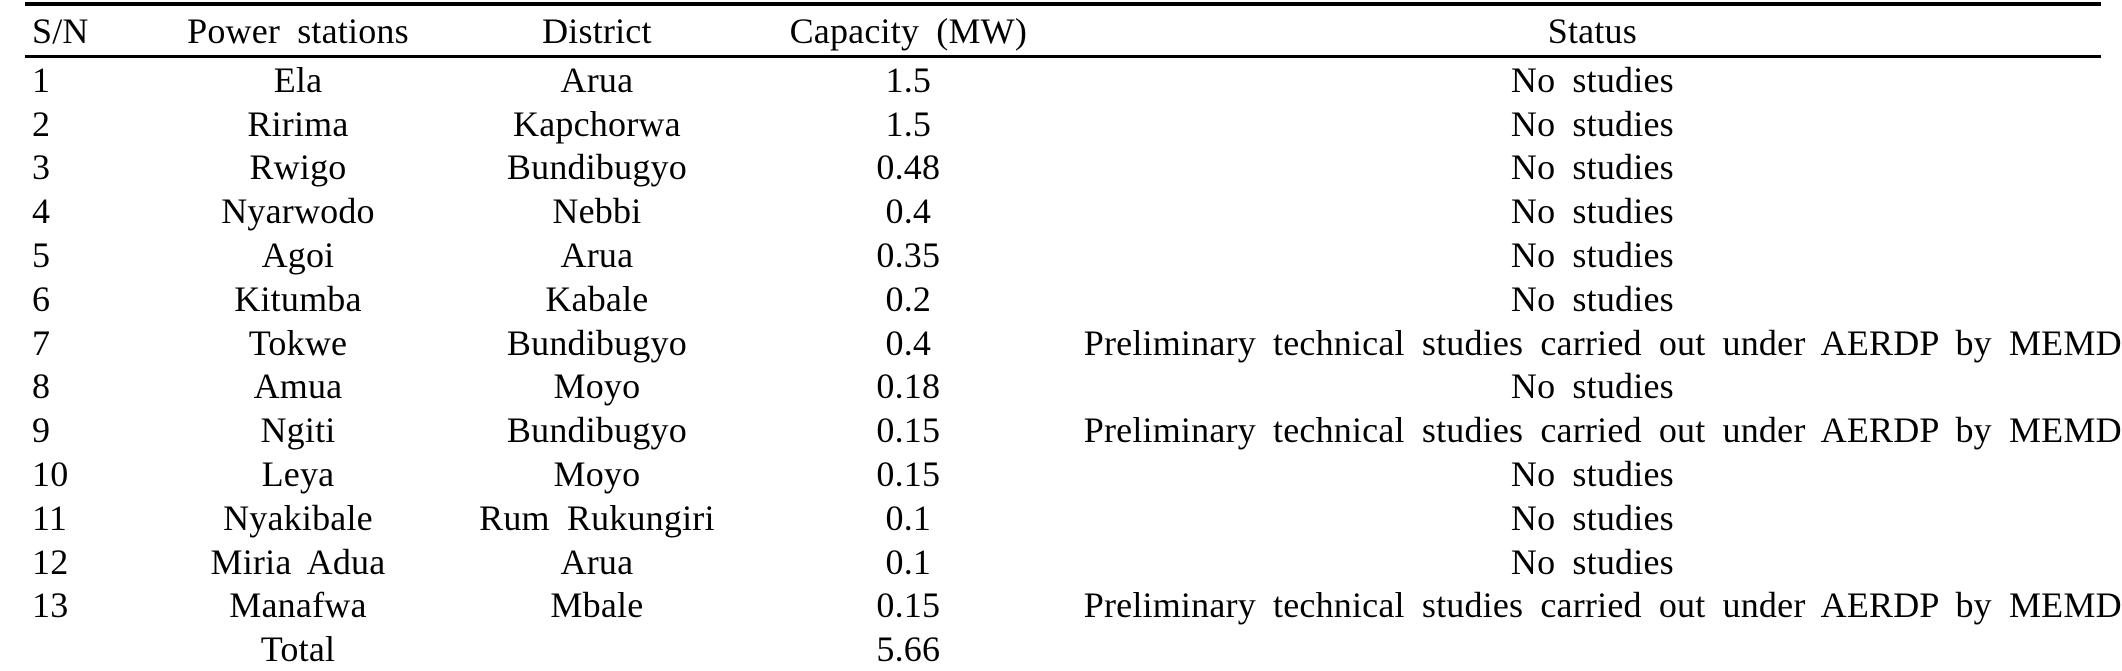 The height and width of the screenshot is (671, 2122). What do you see at coordinates (80, 168) in the screenshot?
I see `cell-sn: 3` at bounding box center [80, 168].